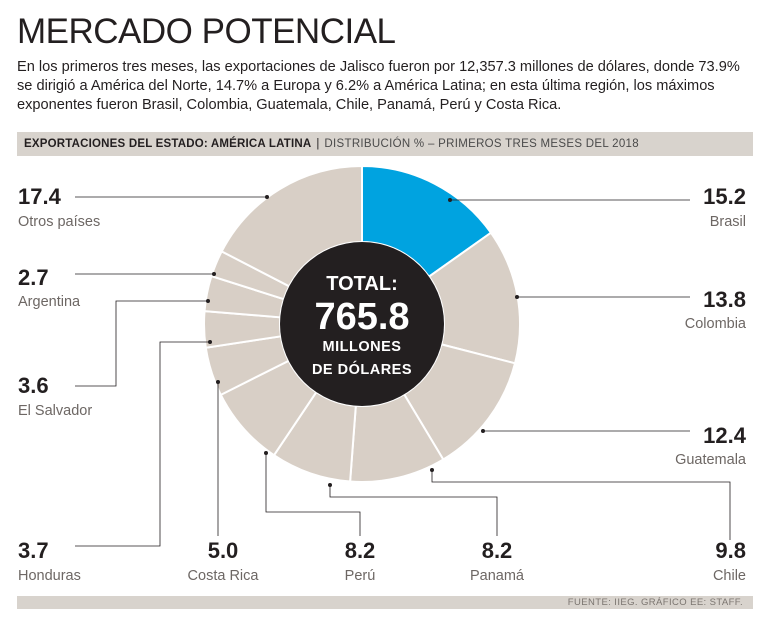 This screenshot has height=629, width=768. Describe the element at coordinates (224, 576) in the screenshot. I see `slice-category-label: Costa Rica` at that location.